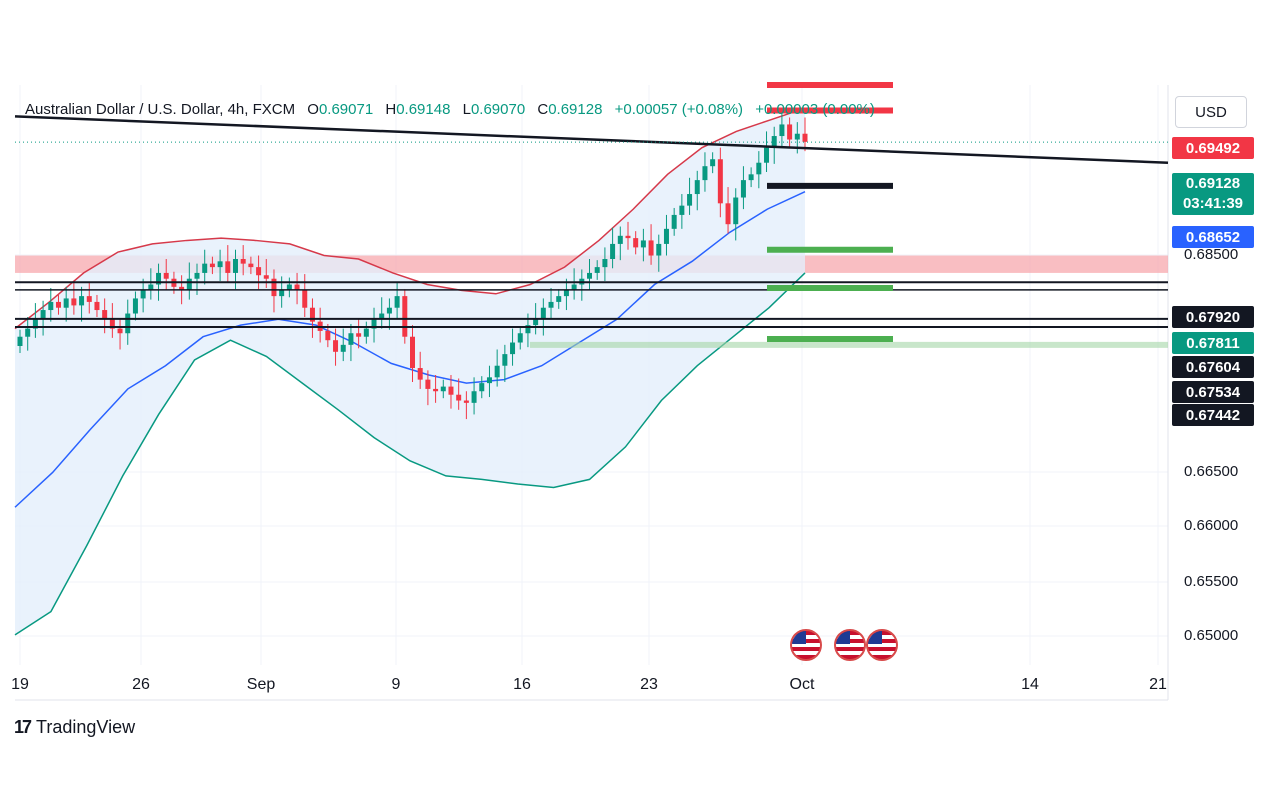 The height and width of the screenshot is (803, 1280). Describe the element at coordinates (1213, 194) in the screenshot. I see `price-tag: 0.69128 03:41:39` at that location.